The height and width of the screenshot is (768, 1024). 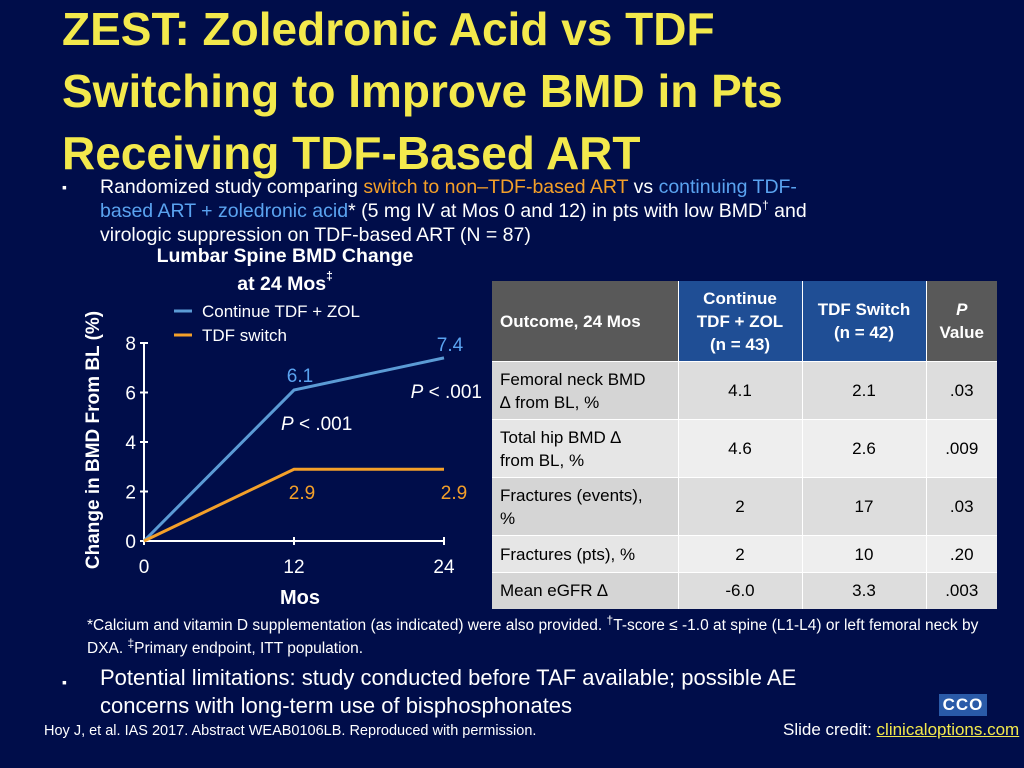 I want to click on cell-text: Fractures (pts), %, so click(x=568, y=554).